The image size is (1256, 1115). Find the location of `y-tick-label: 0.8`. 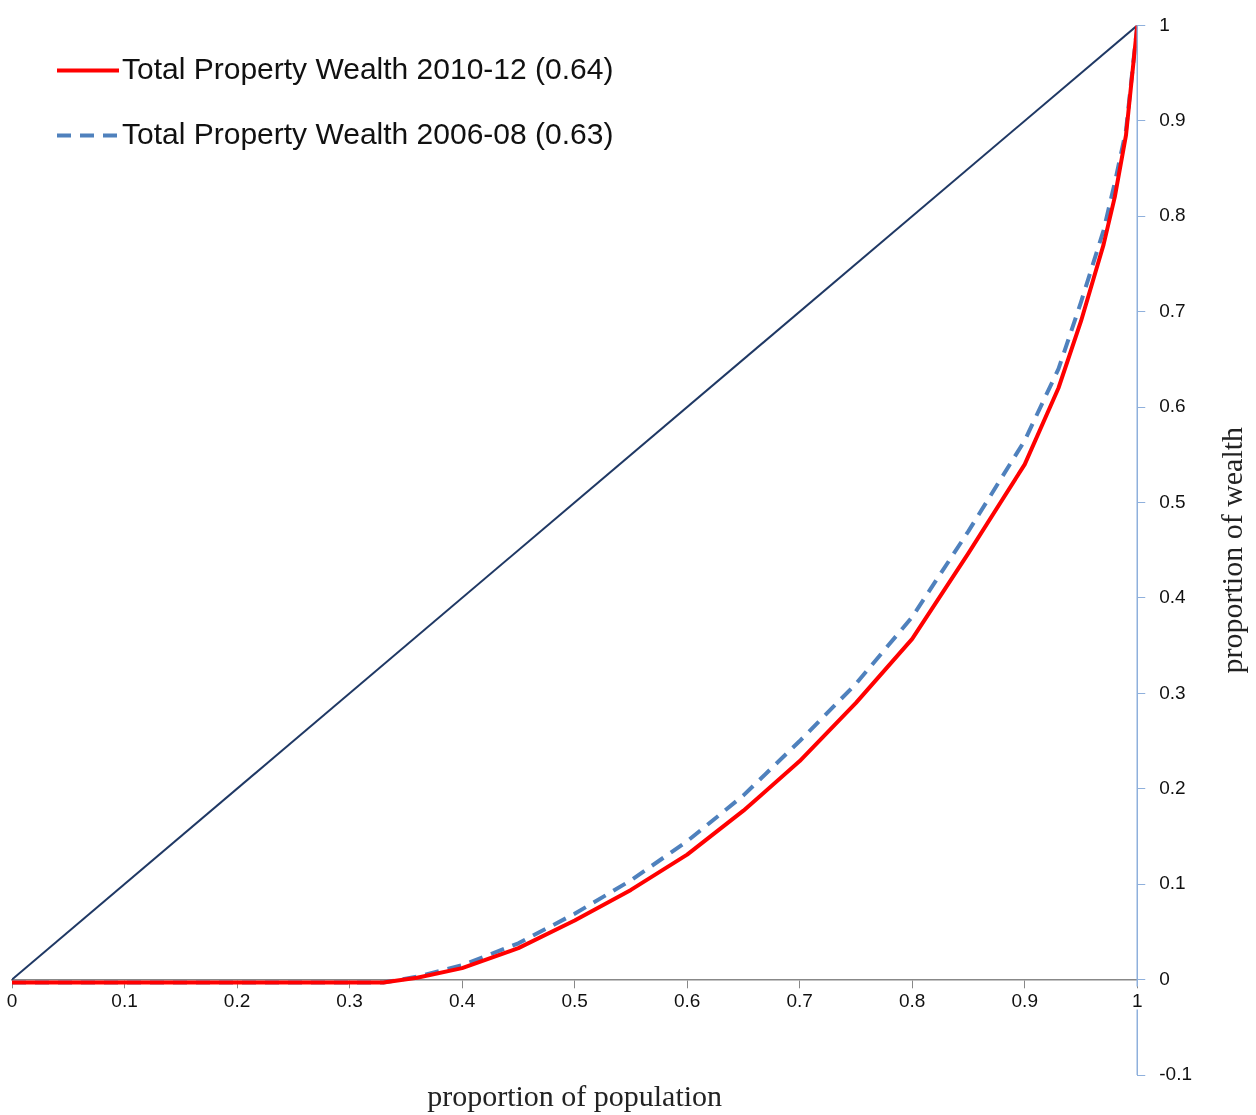

y-tick-label: 0.8 is located at coordinates (1172, 215).